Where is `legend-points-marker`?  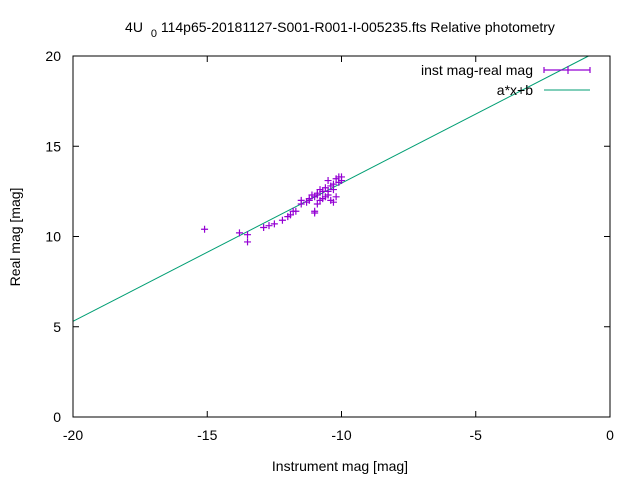 legend-points-marker is located at coordinates (567, 70).